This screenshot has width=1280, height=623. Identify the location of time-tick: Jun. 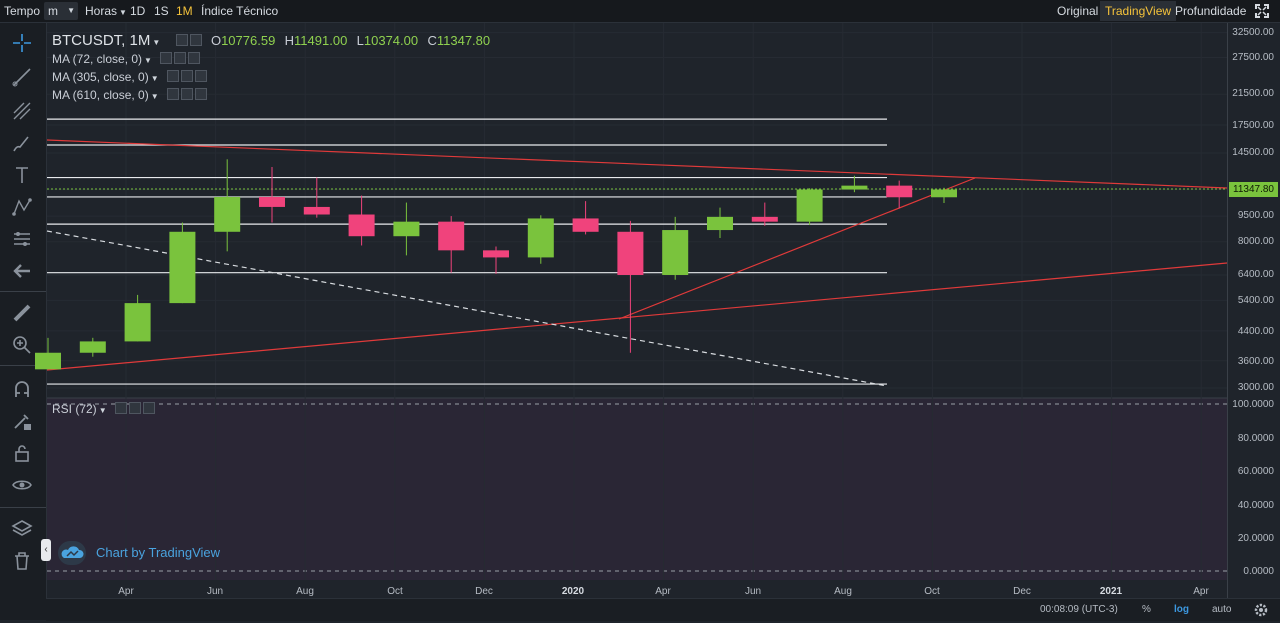
(753, 591).